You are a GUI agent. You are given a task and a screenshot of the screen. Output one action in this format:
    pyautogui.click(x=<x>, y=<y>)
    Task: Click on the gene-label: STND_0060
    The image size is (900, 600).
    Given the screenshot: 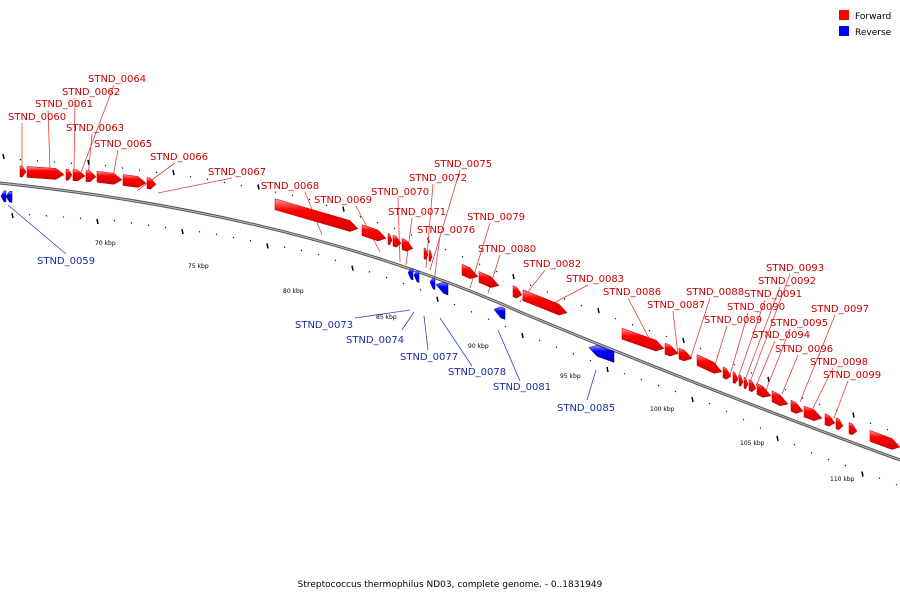 What is the action you would take?
    pyautogui.click(x=37, y=117)
    